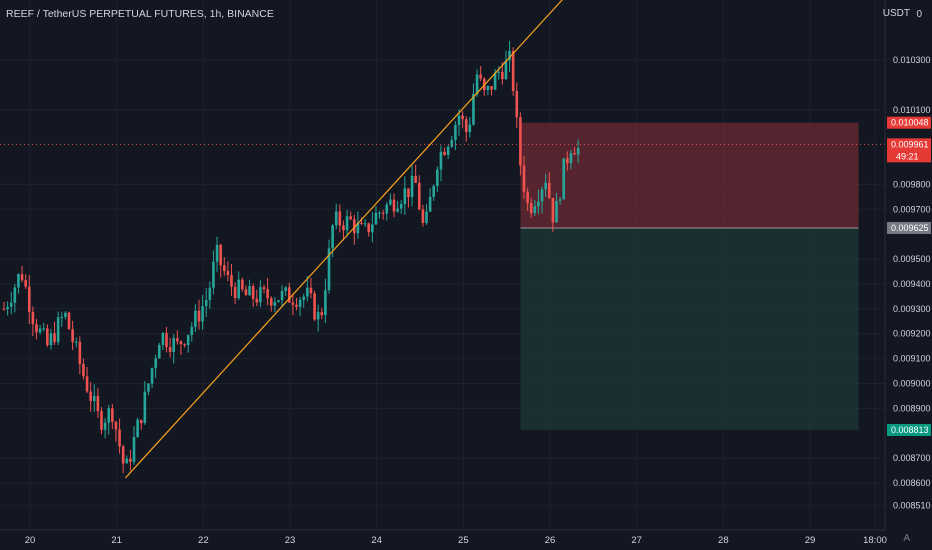  What do you see at coordinates (912, 408) in the screenshot?
I see `price-tick-label: 0.008900` at bounding box center [912, 408].